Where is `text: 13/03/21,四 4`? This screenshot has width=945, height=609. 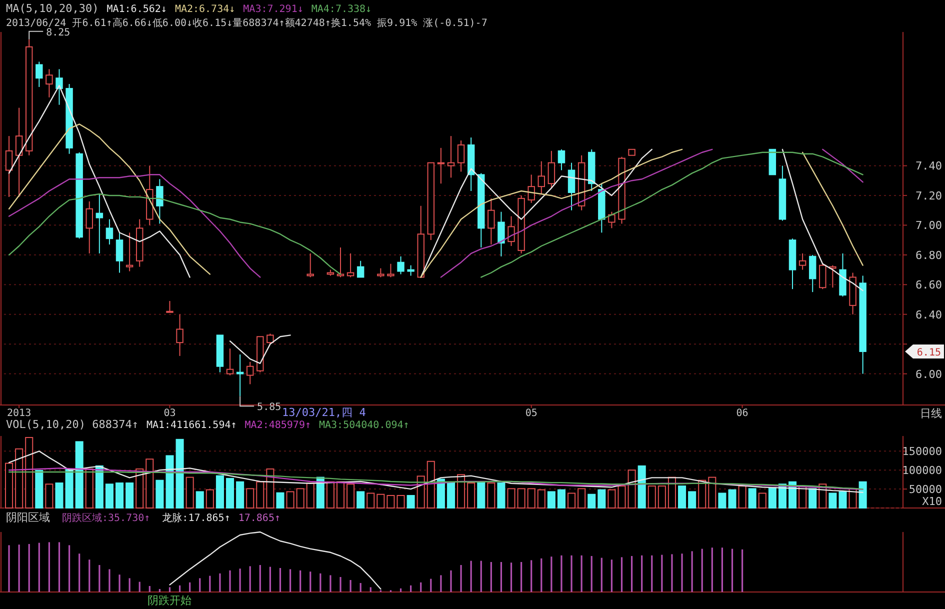 text: 13/03/21,四 4 is located at coordinates (324, 412).